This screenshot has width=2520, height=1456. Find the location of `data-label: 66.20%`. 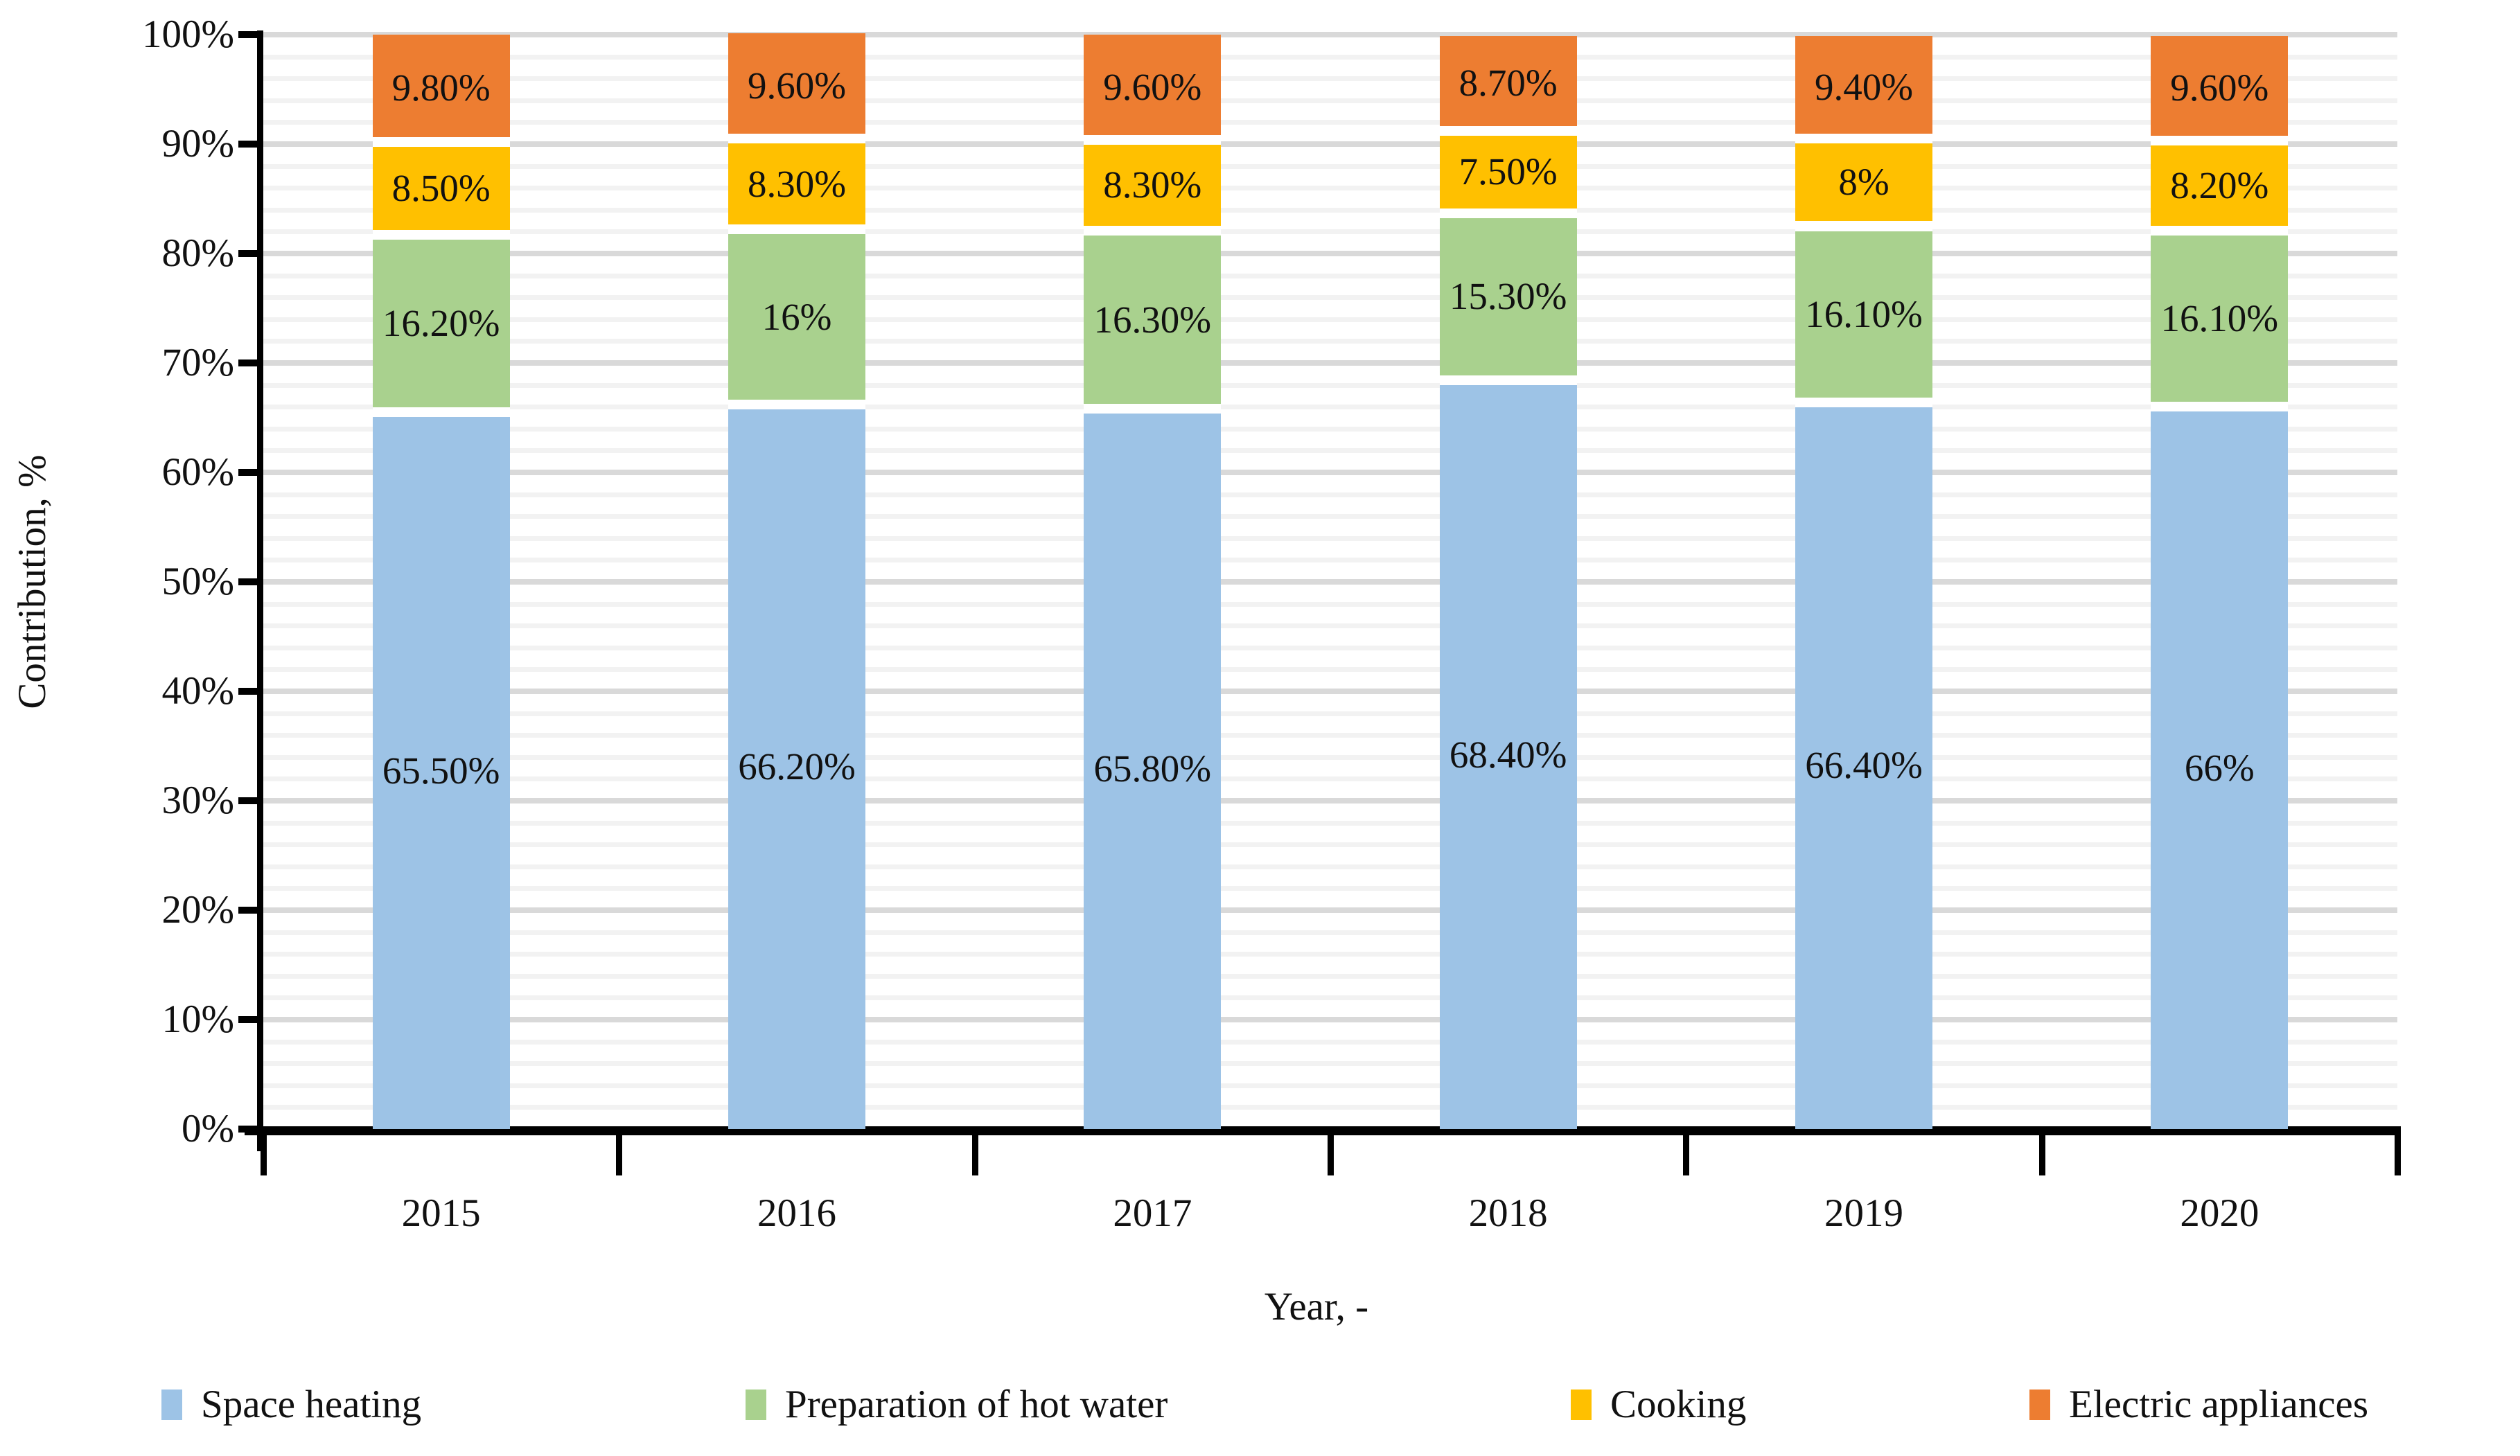

data-label: 66.20% is located at coordinates (797, 766).